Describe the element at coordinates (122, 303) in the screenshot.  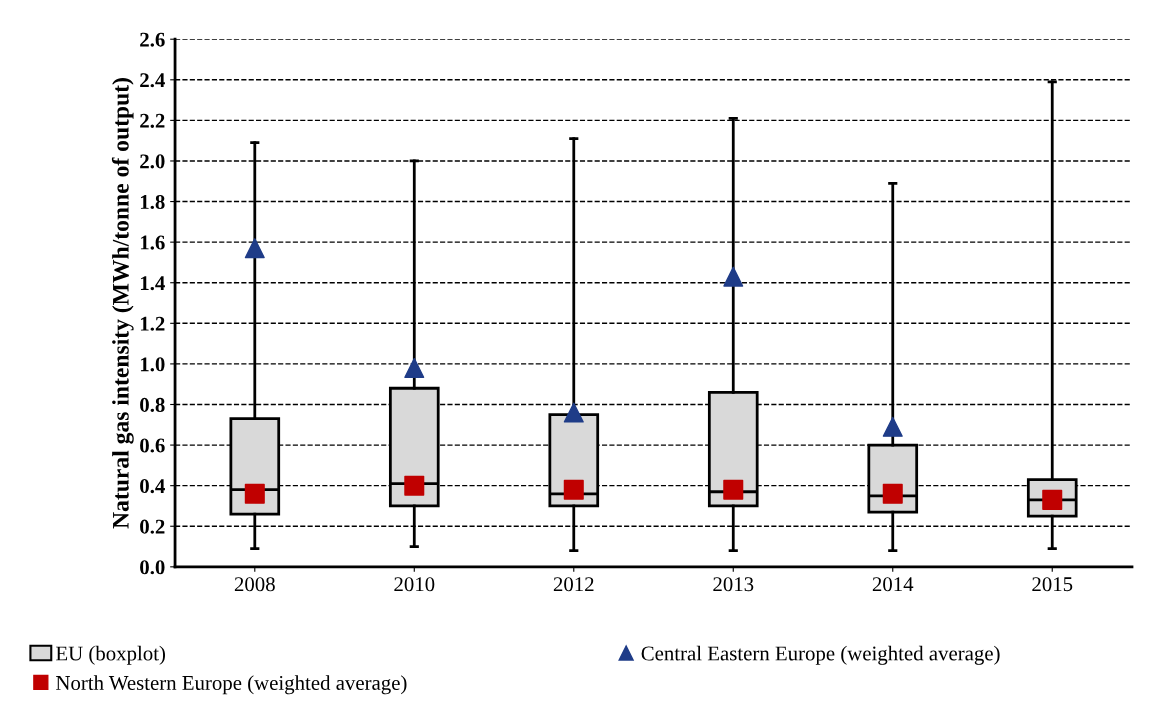
I see `y-axis-title: Natural gas intensity (MWh/tonne of output)` at that location.